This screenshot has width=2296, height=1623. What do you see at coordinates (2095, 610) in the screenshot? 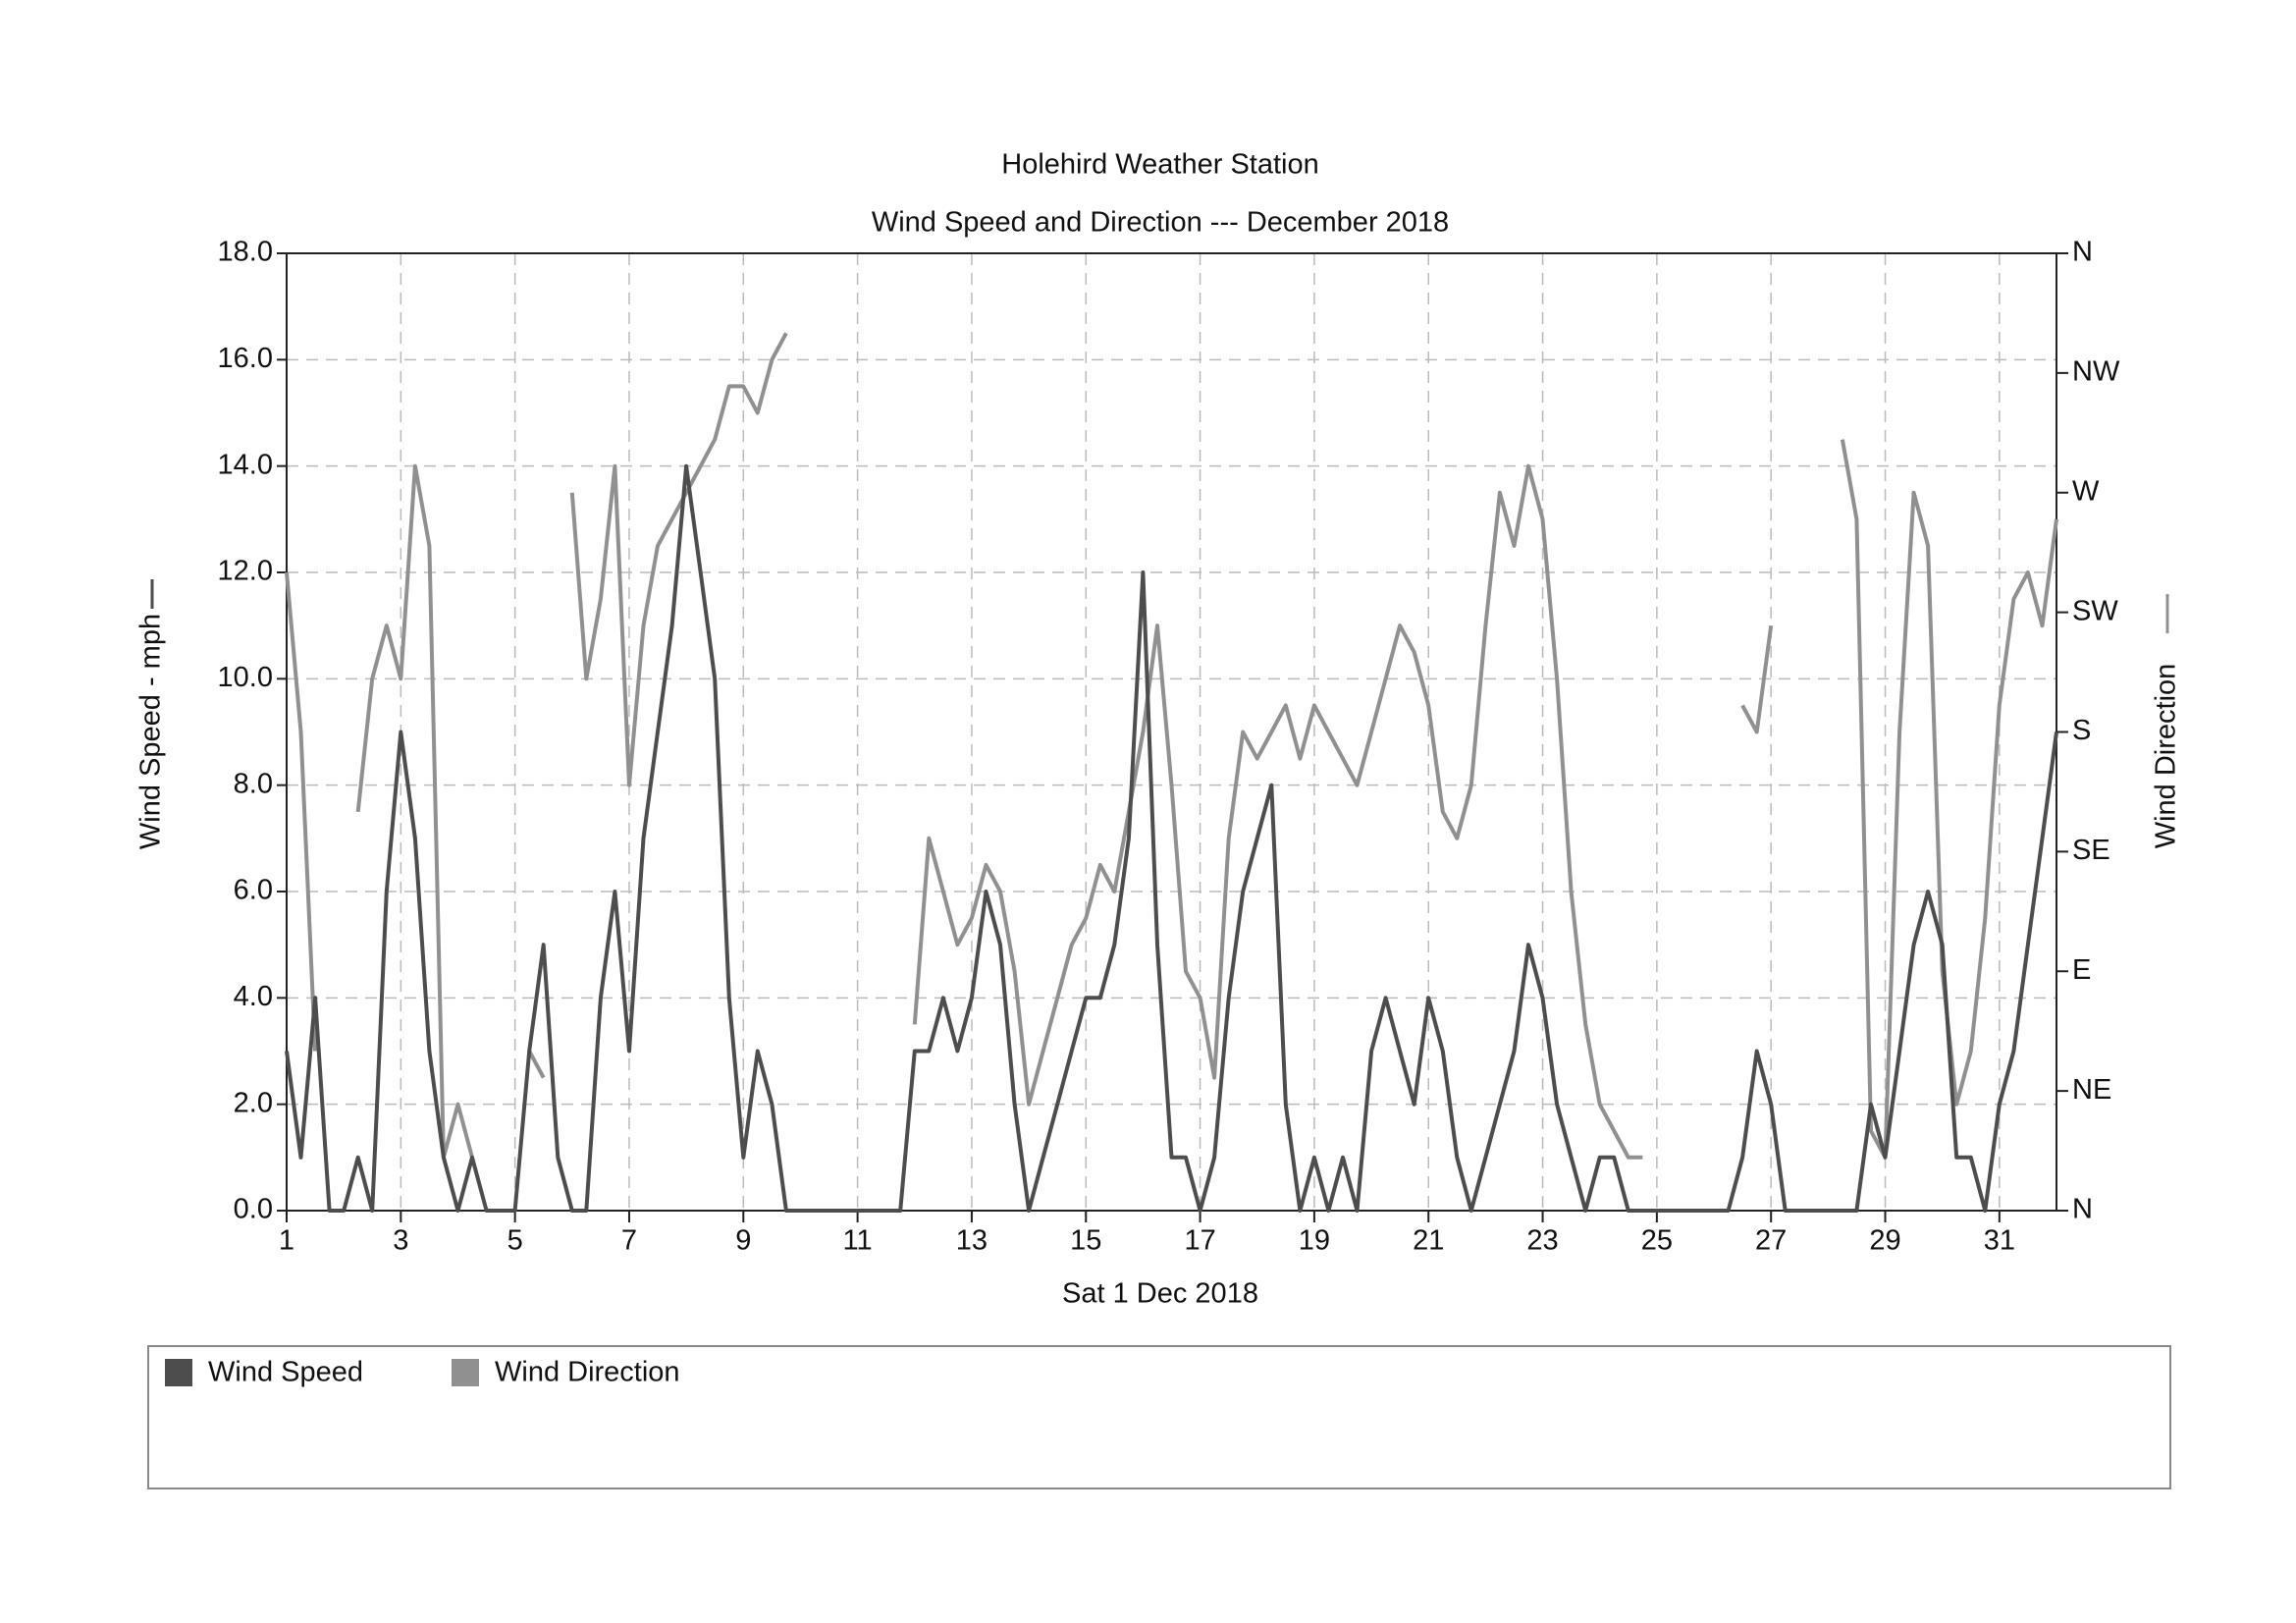
I see `y2-tick-label: SW` at bounding box center [2095, 610].